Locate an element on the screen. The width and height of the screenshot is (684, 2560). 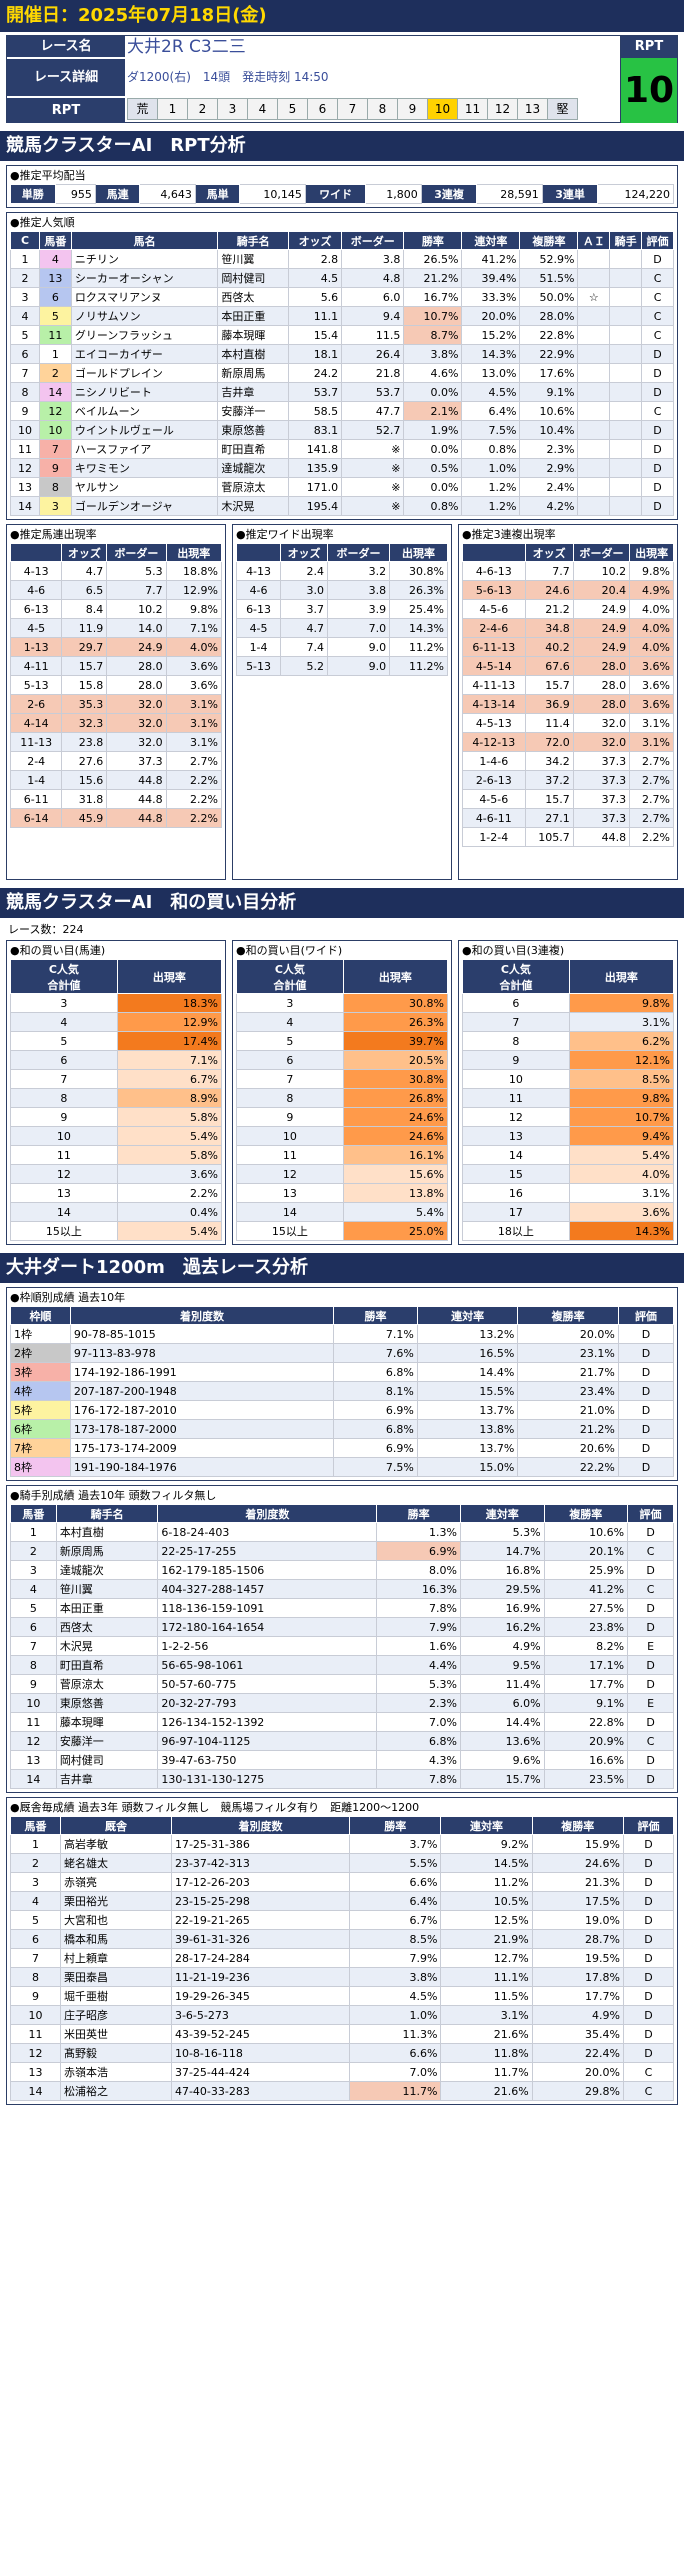
popularity-cell: ノリサムソン is located at coordinates (144, 316).